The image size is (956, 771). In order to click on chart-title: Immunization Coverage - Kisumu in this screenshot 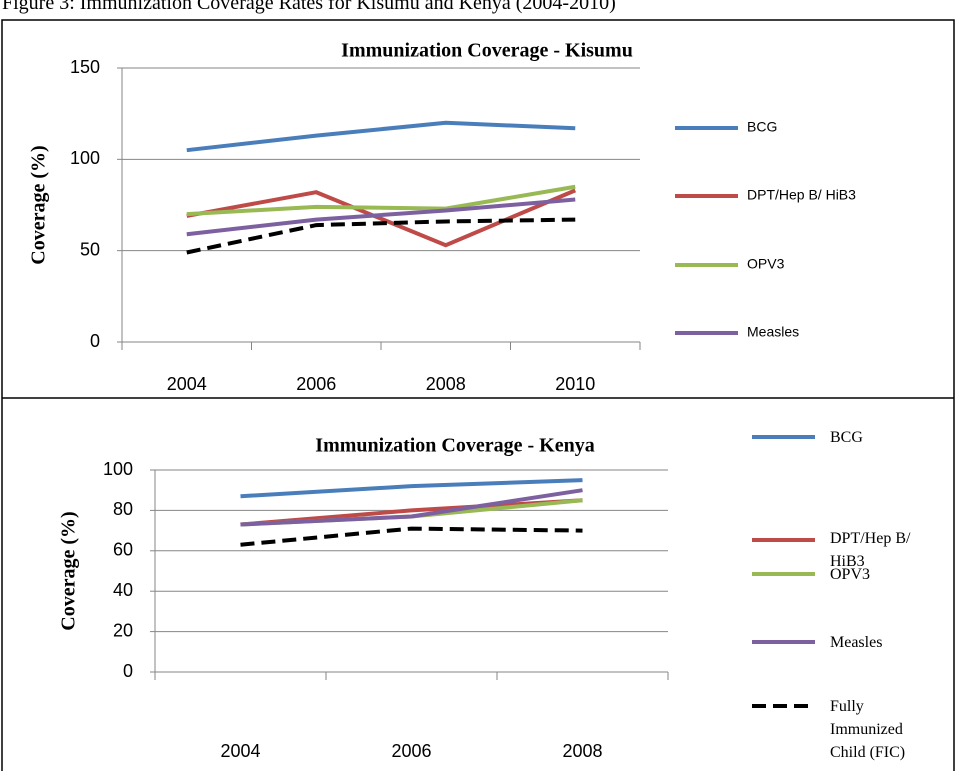, I will do `click(487, 51)`.